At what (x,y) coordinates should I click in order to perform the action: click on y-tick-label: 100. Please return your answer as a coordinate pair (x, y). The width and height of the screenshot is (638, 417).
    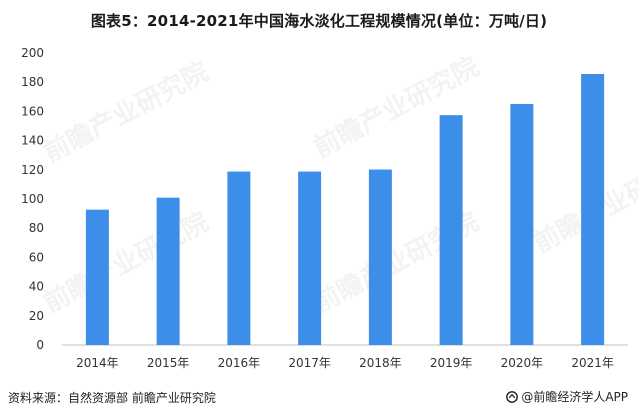
    Looking at the image, I should click on (32, 199).